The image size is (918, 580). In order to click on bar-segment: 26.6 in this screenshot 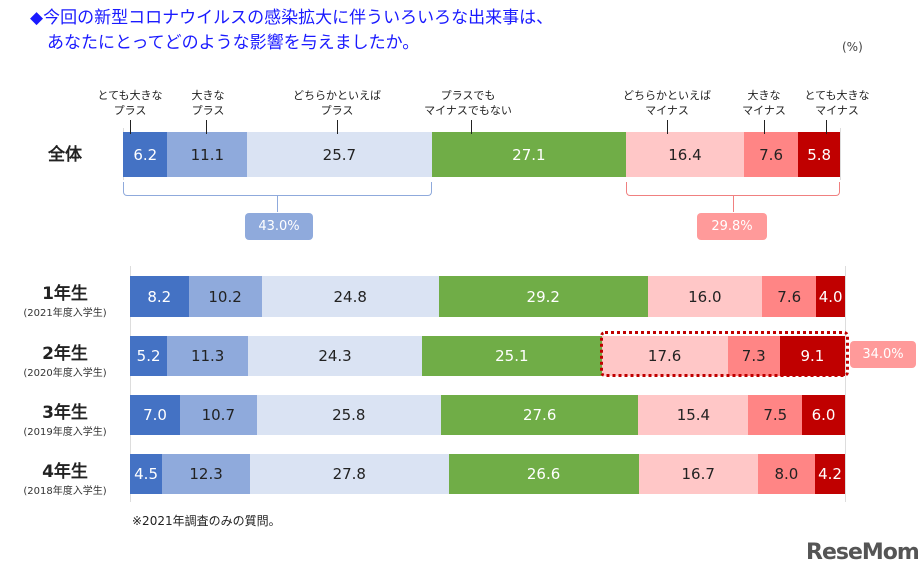, I will do `click(543, 474)`.